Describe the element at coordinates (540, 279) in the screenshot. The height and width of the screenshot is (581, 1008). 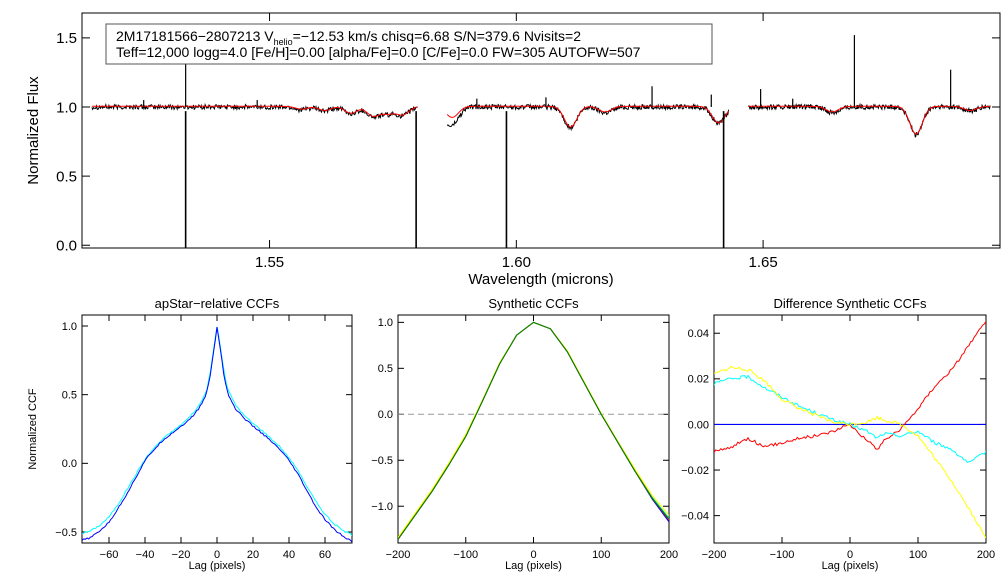
I see `x-axis-label: Wavelength (microns)` at that location.